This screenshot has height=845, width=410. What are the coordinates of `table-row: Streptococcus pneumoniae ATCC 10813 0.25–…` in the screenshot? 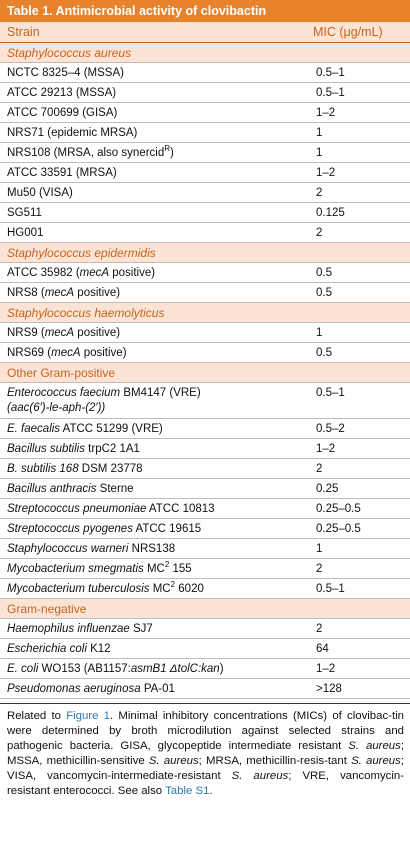 It's located at (205, 509).